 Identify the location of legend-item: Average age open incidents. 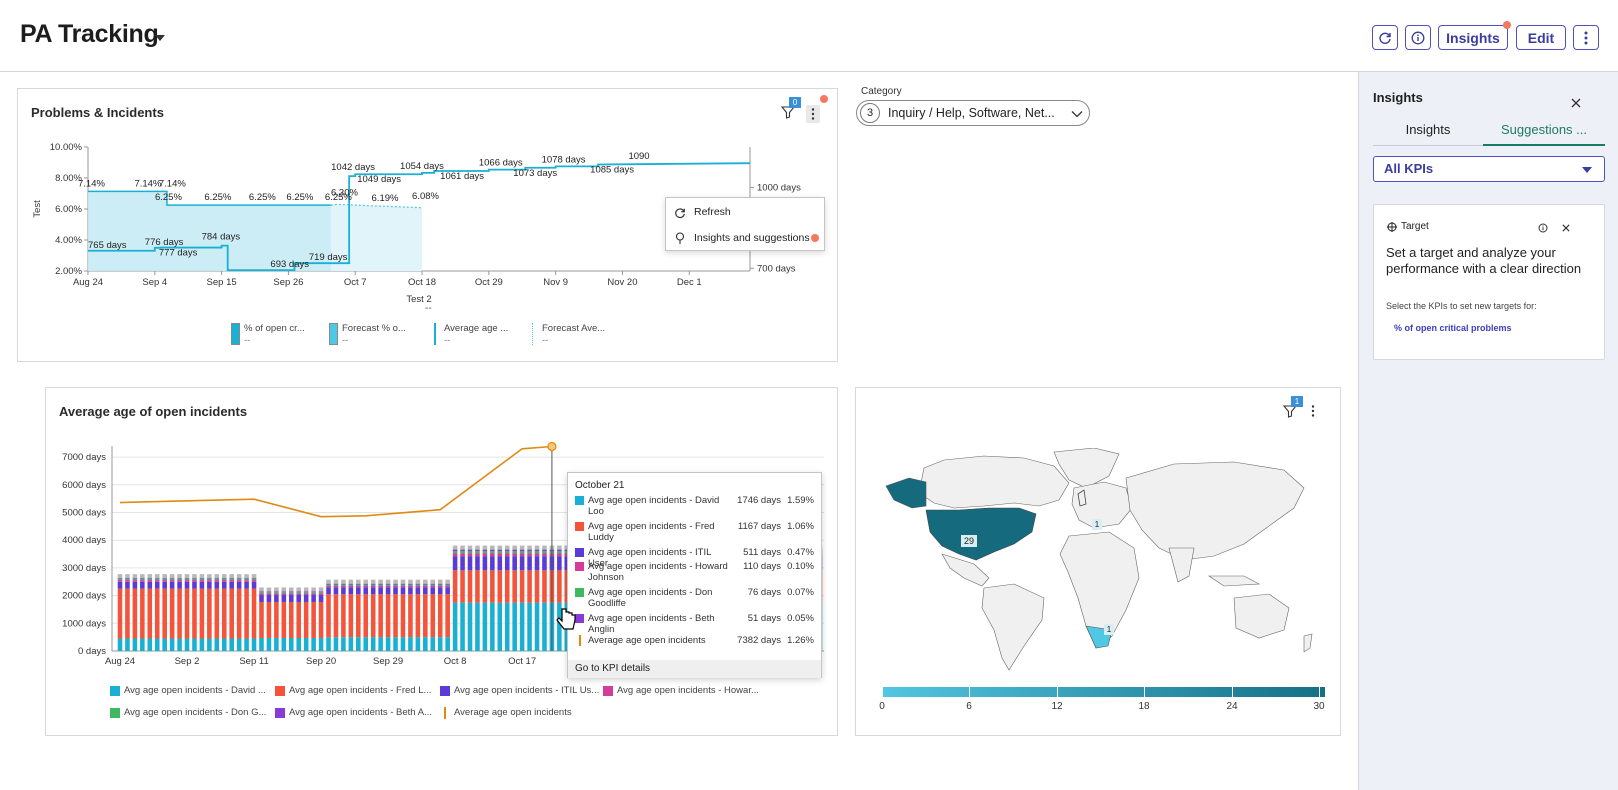
(522, 714).